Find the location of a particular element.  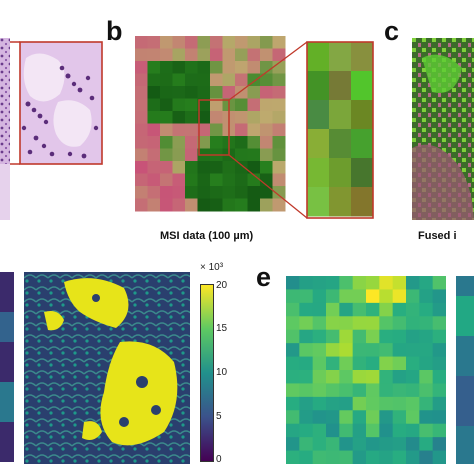

panel-c-partial is located at coordinates (443, 129).